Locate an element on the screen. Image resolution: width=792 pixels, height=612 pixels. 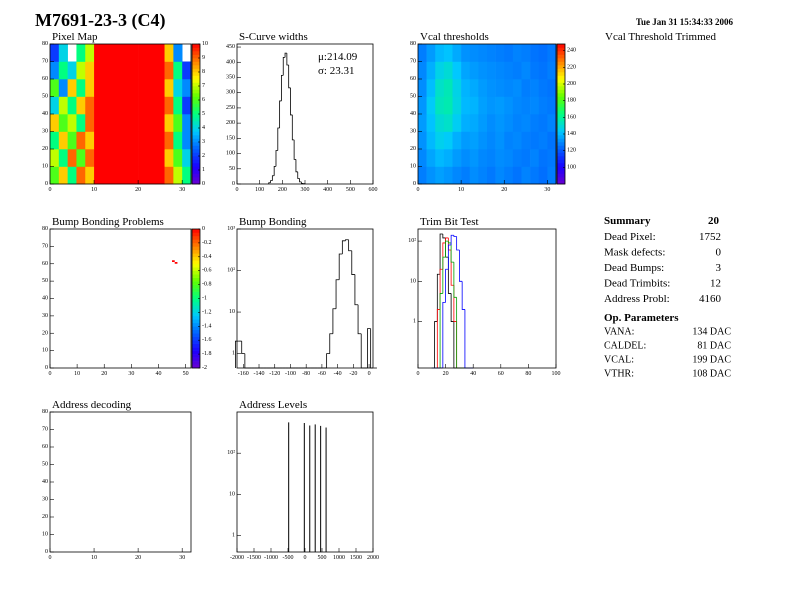
x-tick-label: -80 is located at coordinates (306, 374).